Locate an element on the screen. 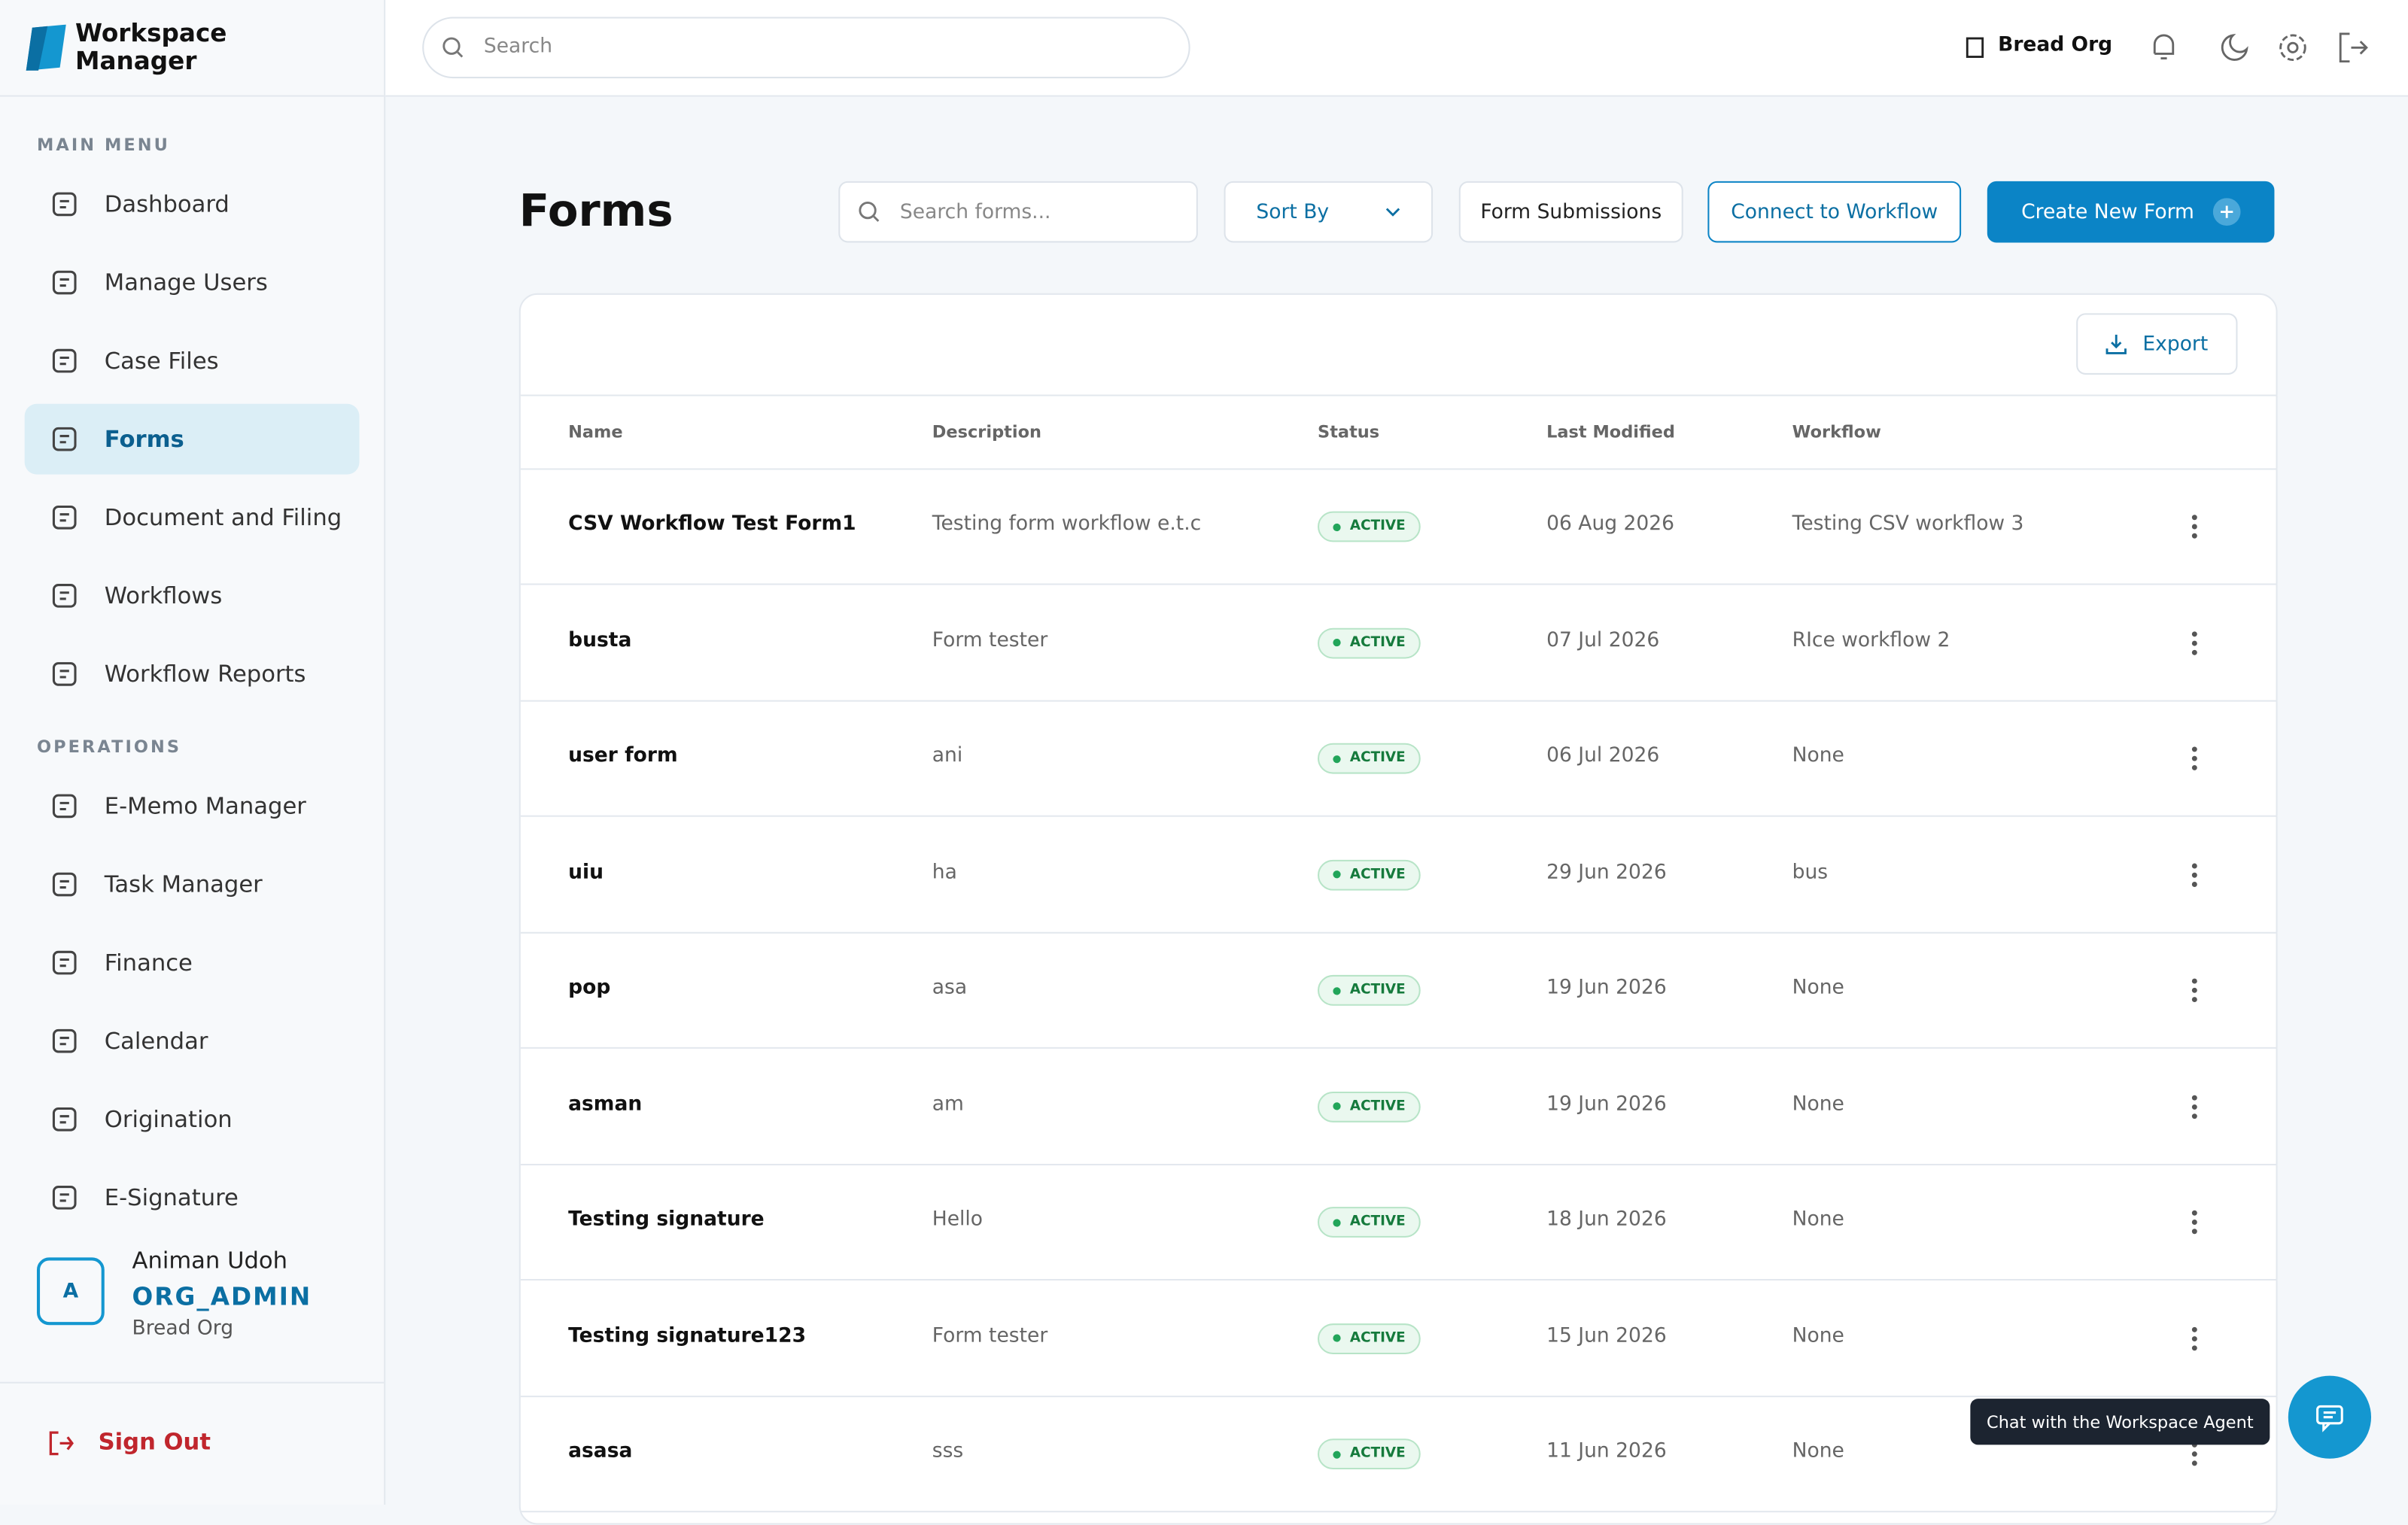 This screenshot has width=2408, height=1525. cell: Hello is located at coordinates (958, 1220).